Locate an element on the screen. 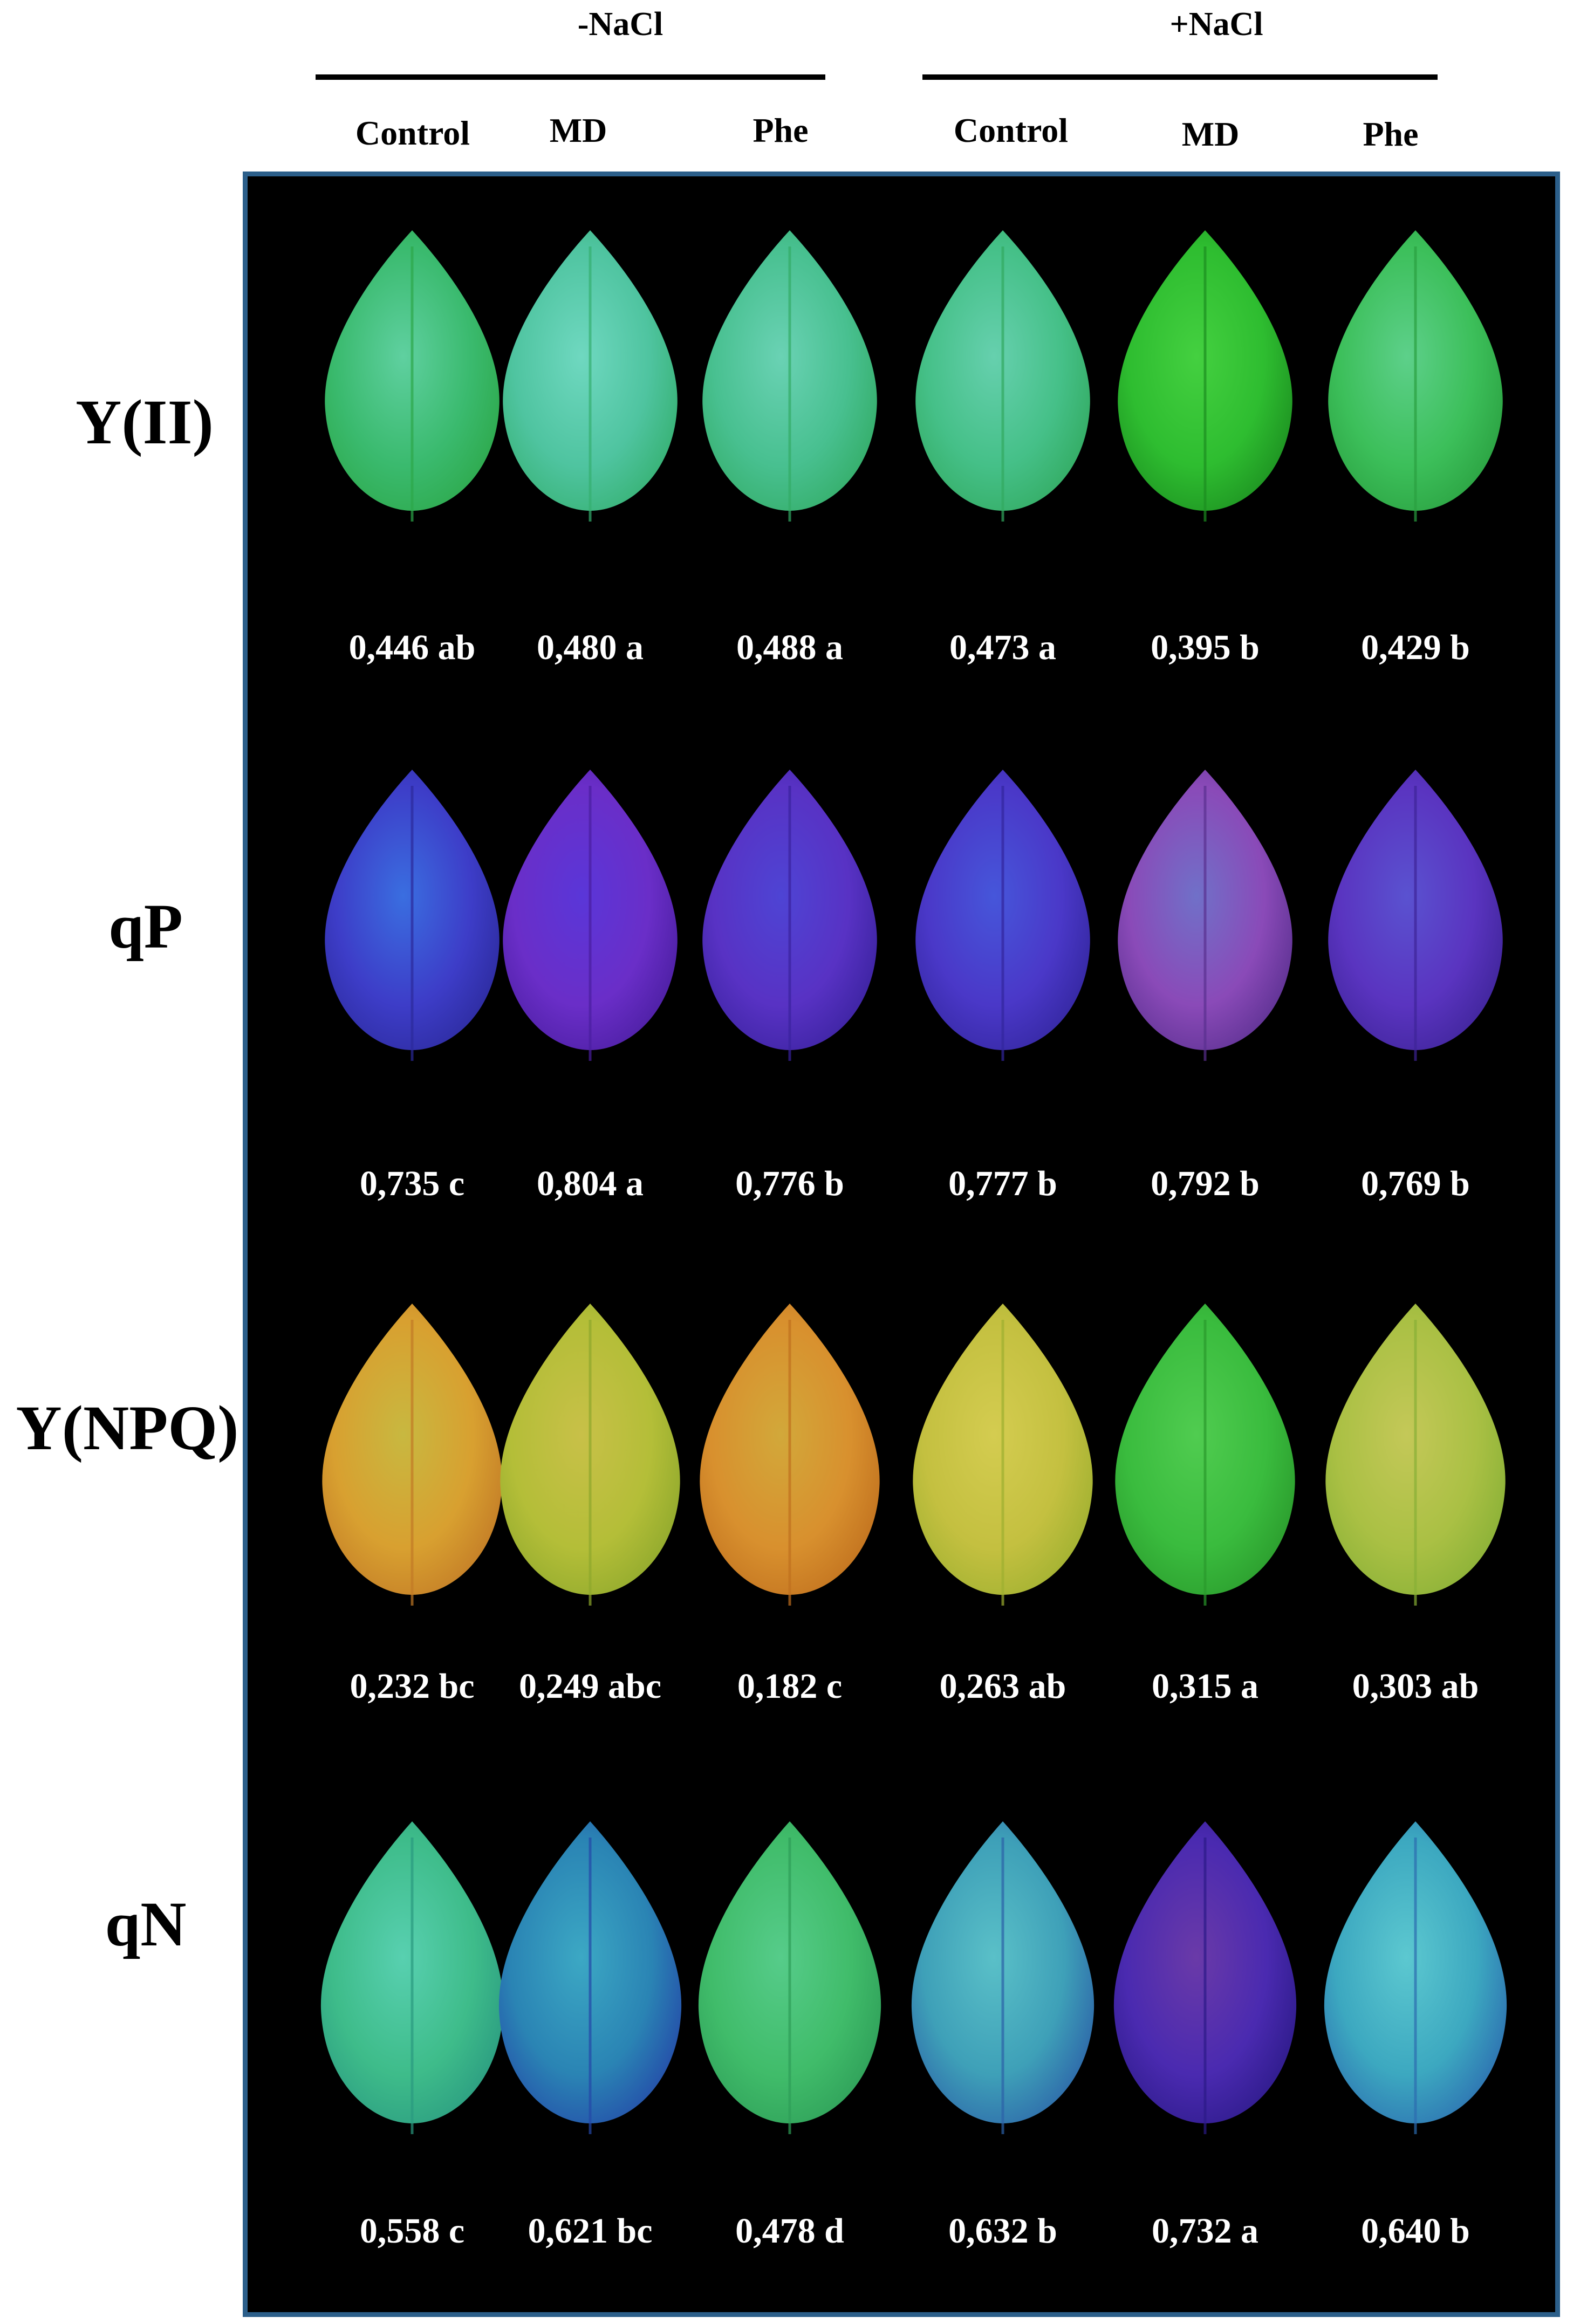 This screenshot has width=1587, height=2324. measurement-value: 0,478 d is located at coordinates (789, 2231).